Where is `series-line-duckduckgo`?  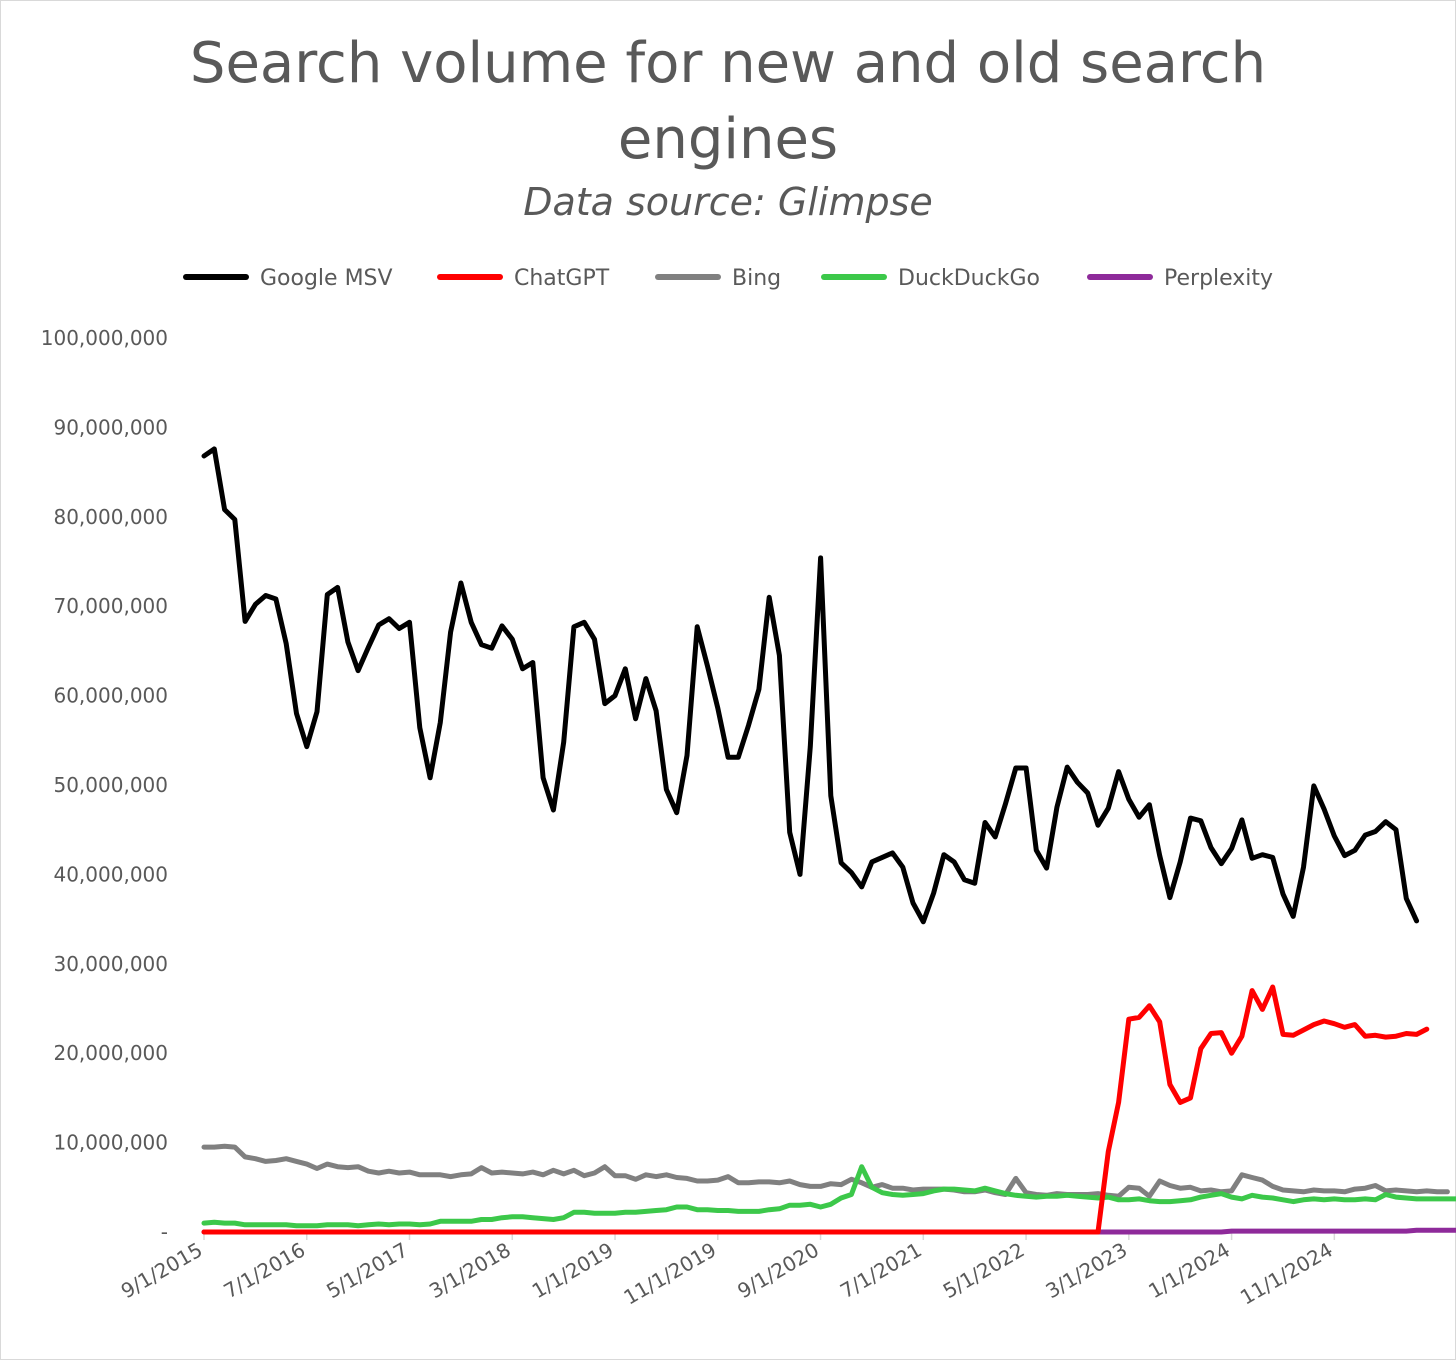 series-line-duckduckgo is located at coordinates (828, 1196).